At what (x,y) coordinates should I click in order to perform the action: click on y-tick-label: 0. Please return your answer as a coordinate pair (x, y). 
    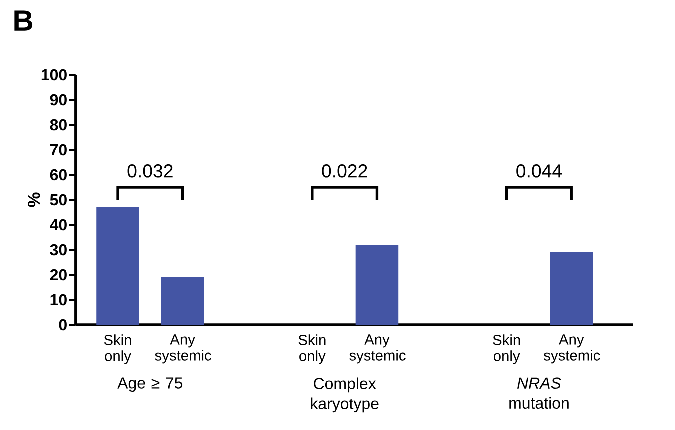
    Looking at the image, I should click on (63, 325).